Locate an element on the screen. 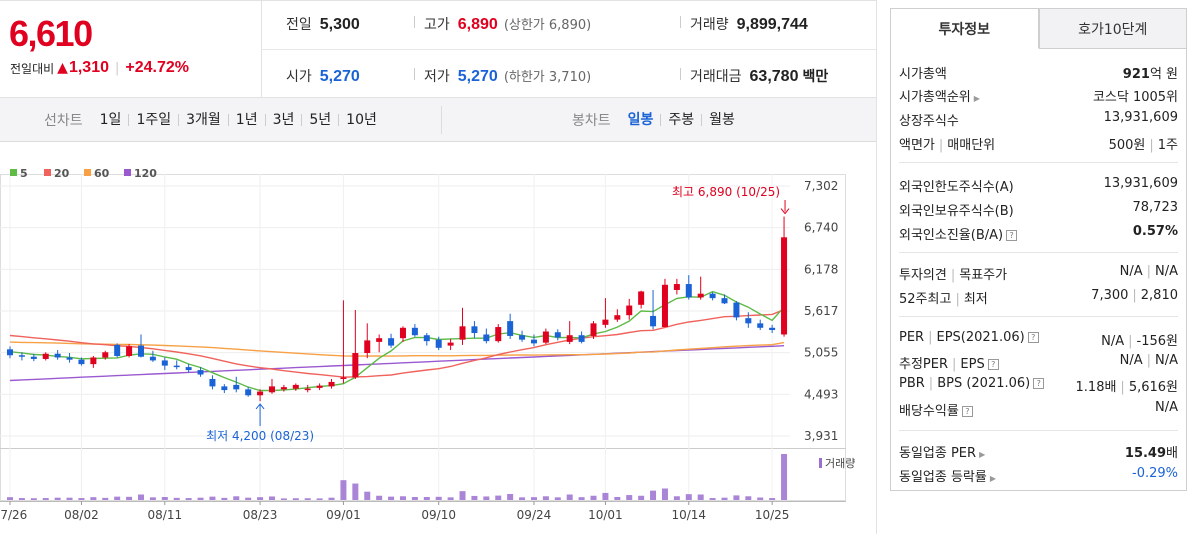 The width and height of the screenshot is (1193, 534). market-cap-rank-row: 시가총액순위 ▶ 코스닥 1005위 is located at coordinates (1038, 95).